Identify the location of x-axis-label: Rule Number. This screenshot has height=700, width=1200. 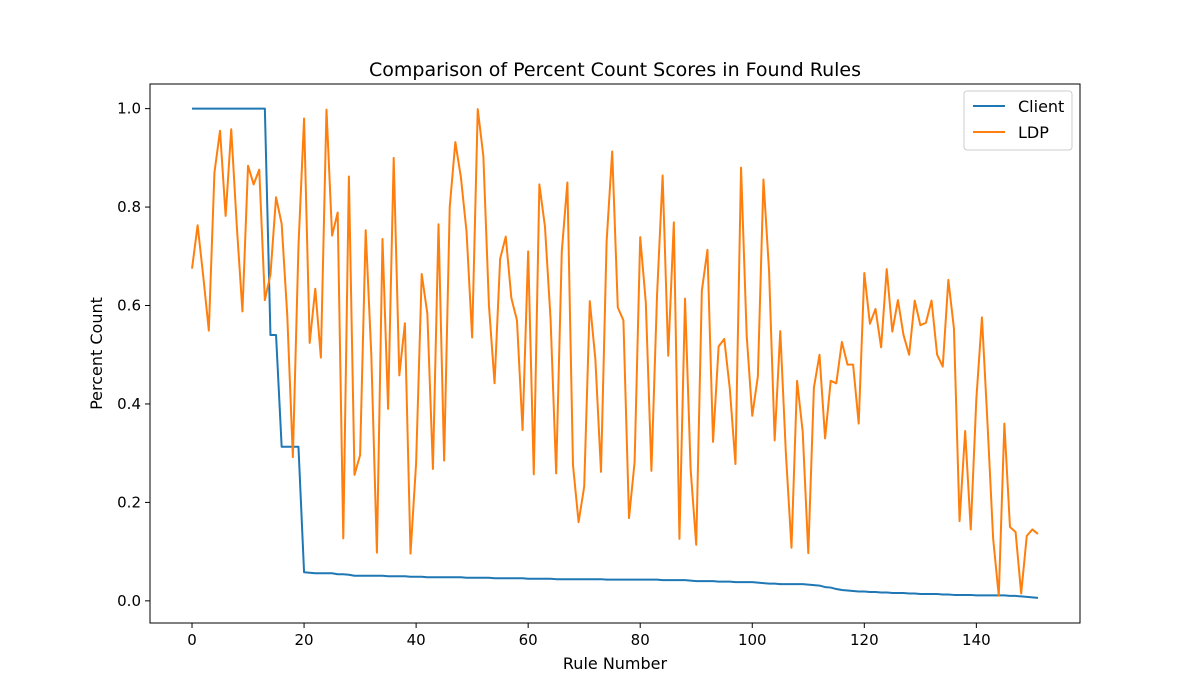
(615, 663).